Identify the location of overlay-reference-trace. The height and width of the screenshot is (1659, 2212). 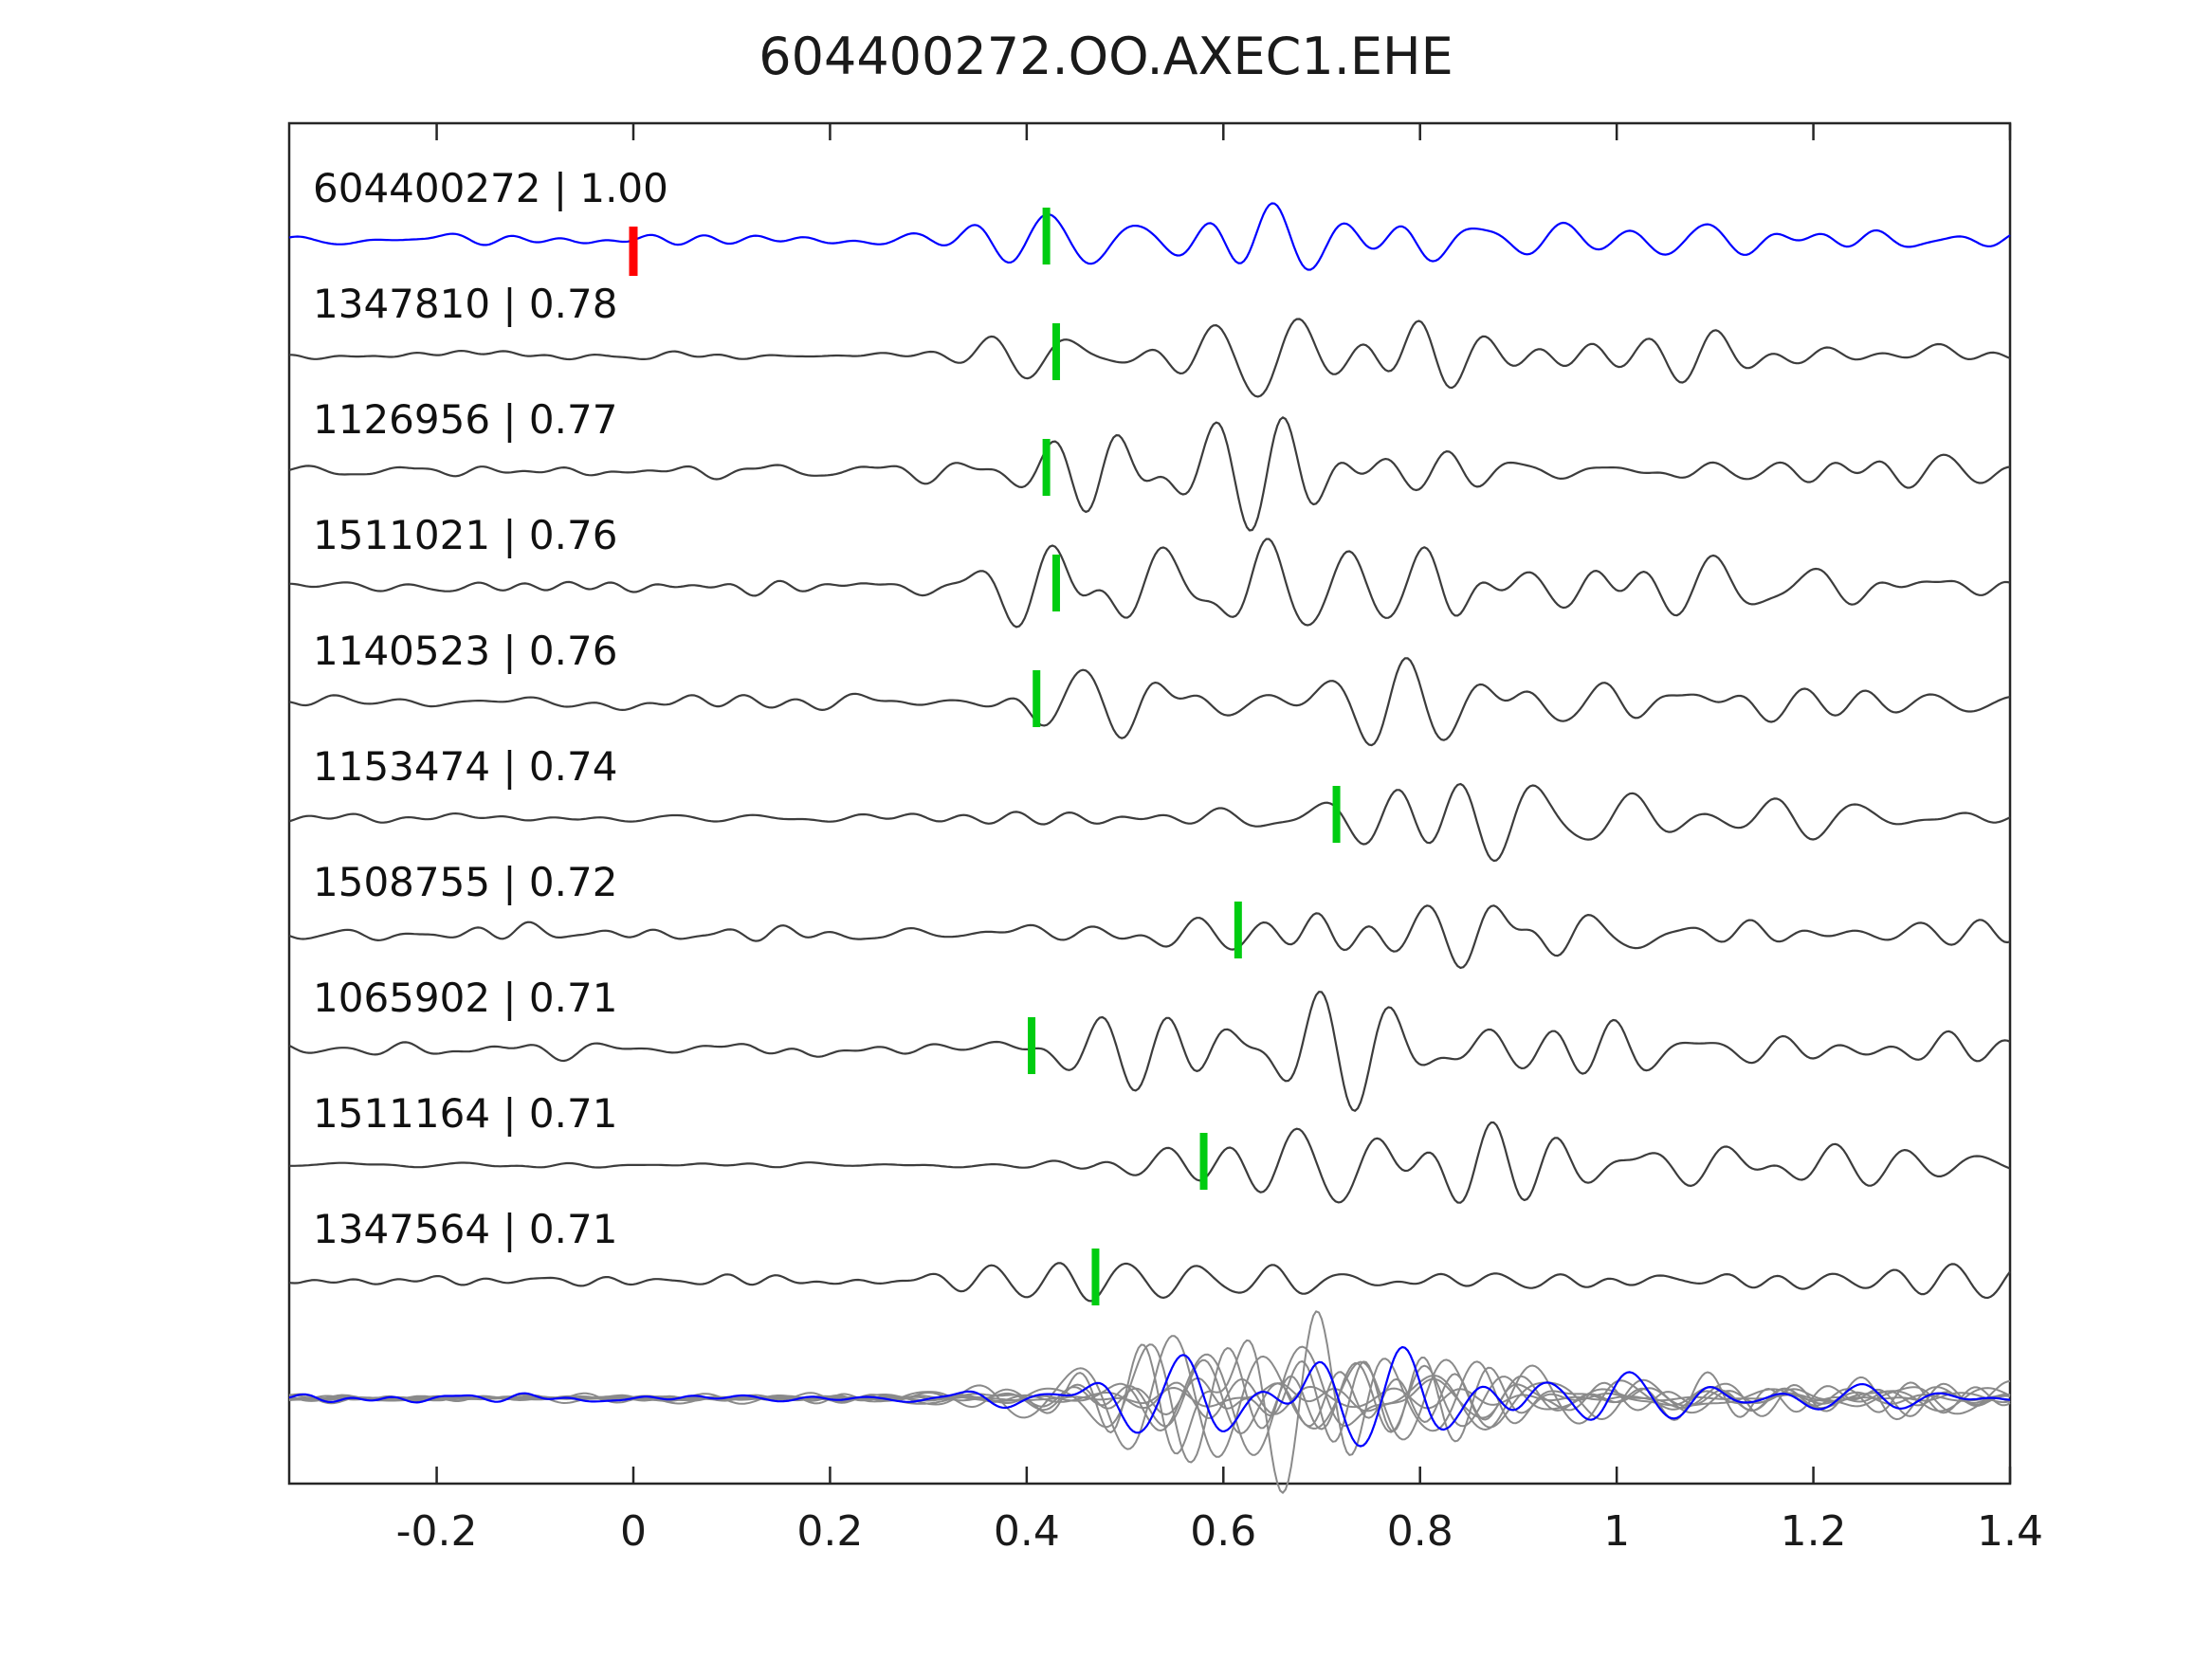
(1149, 1396).